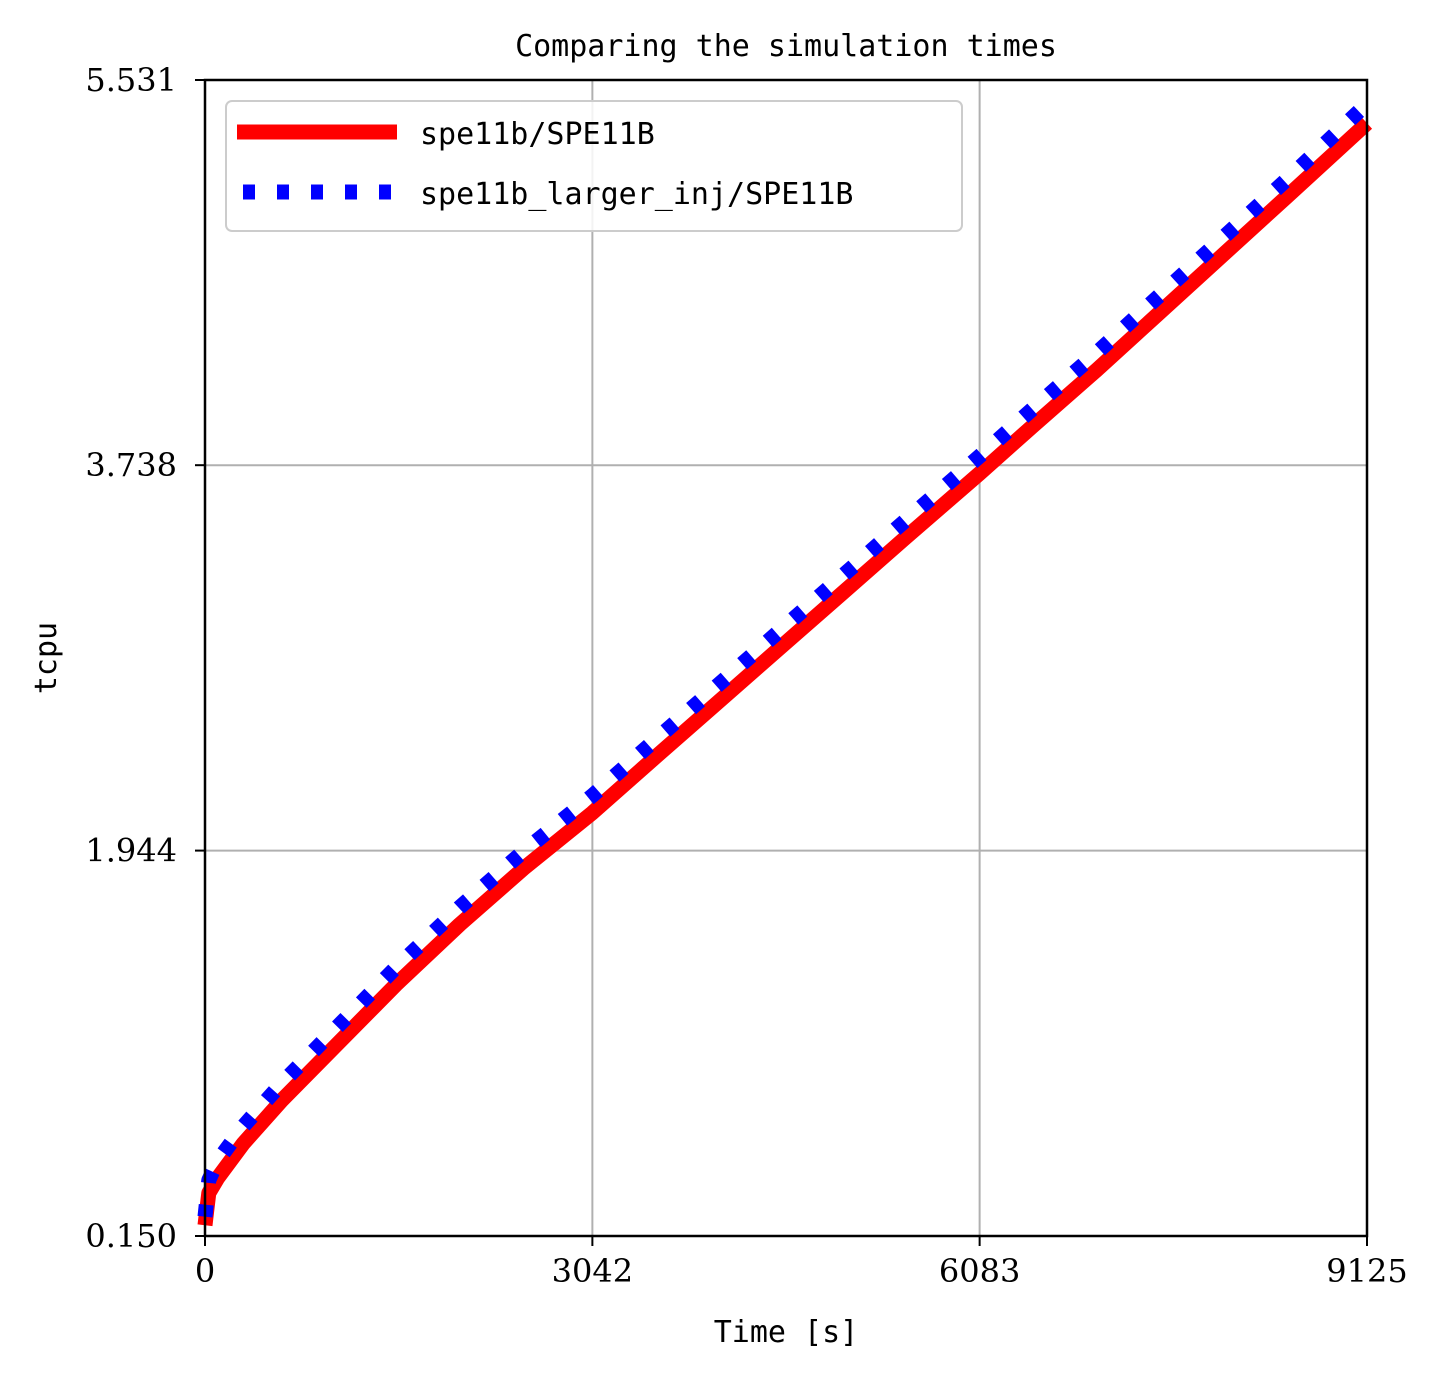  Describe the element at coordinates (1366, 1271) in the screenshot. I see `x-tick-label: 9125` at that location.